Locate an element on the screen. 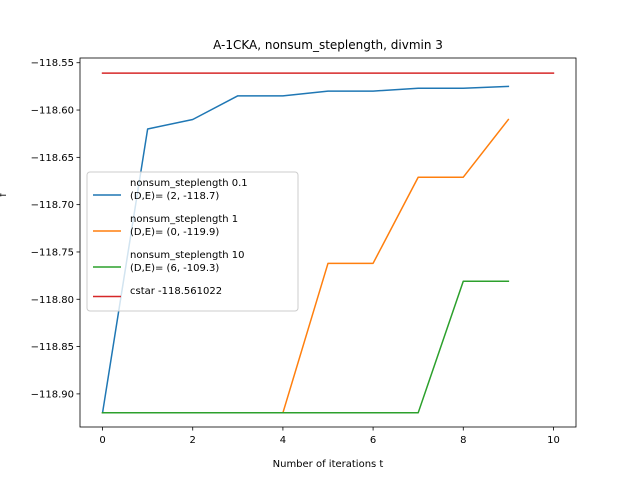 This screenshot has width=640, height=480. x-axis-title: Number of iterations t is located at coordinates (328, 464).